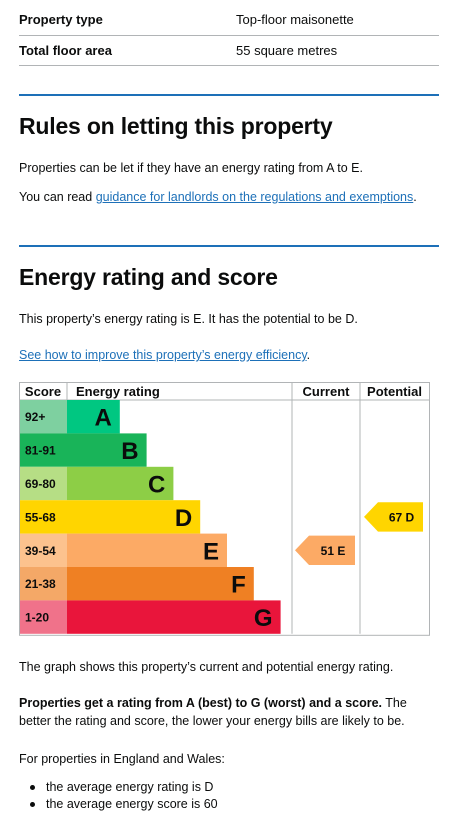  I want to click on rating-bar-e, so click(147, 550).